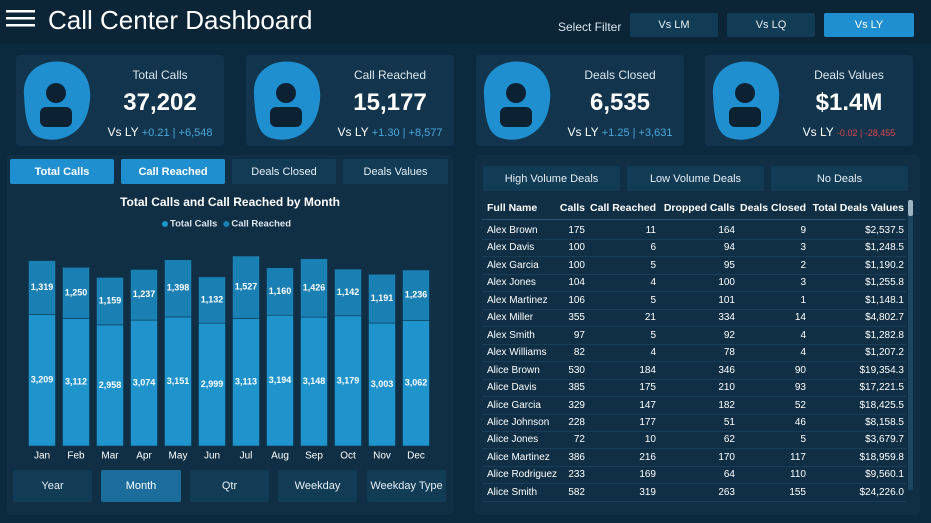 Image resolution: width=931 pixels, height=523 pixels. Describe the element at coordinates (229, 486) in the screenshot. I see `period-button: Qtr` at that location.